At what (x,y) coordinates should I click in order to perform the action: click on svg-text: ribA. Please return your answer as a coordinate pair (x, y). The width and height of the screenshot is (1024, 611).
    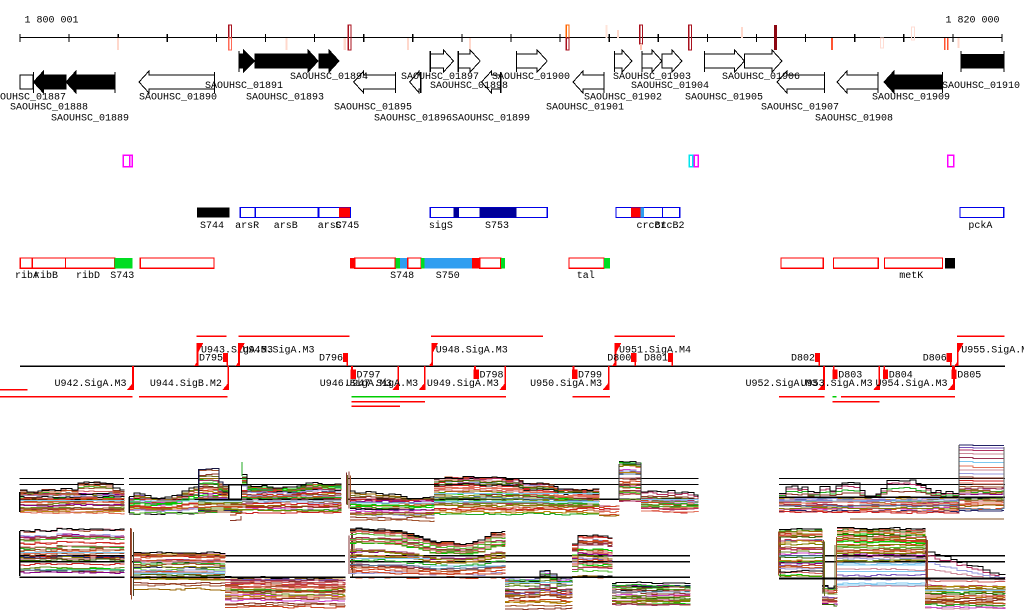
    Looking at the image, I should click on (27, 276).